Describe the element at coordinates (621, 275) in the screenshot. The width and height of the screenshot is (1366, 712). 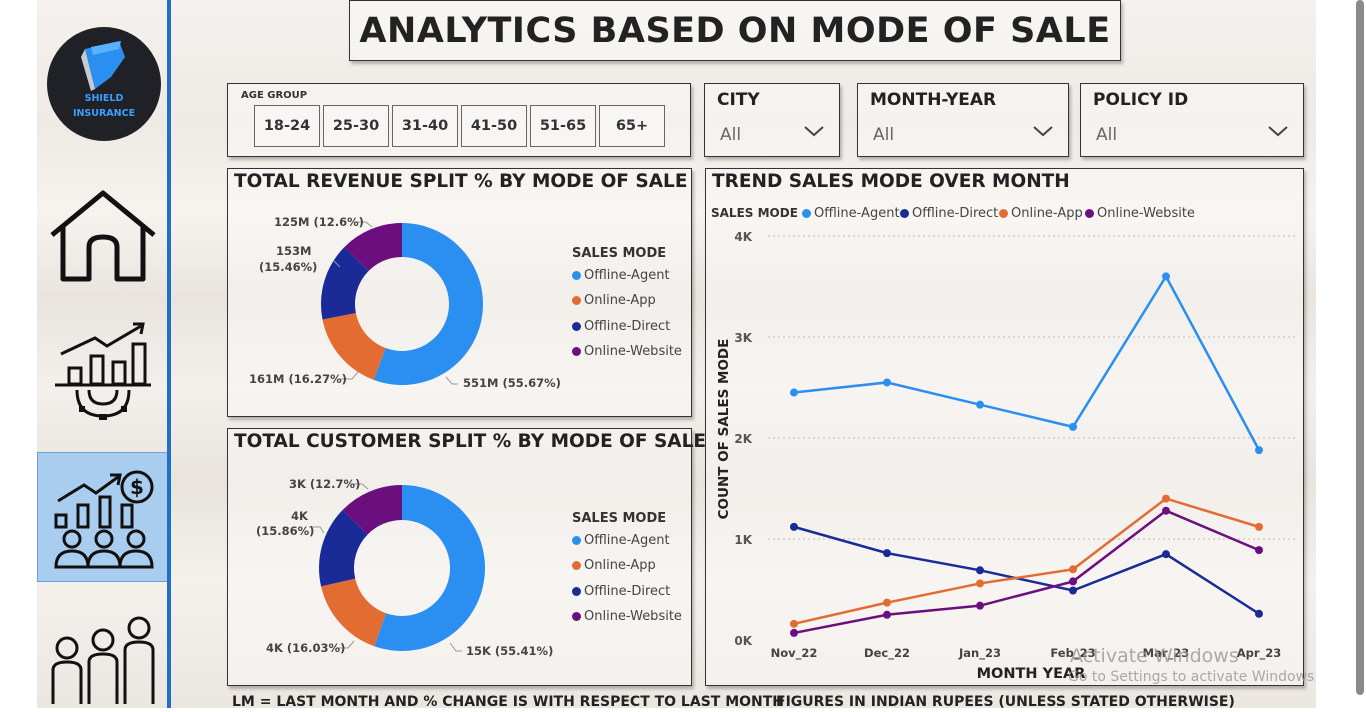
I see `revenue-legend-offline-agent: Offline-Agent` at that location.